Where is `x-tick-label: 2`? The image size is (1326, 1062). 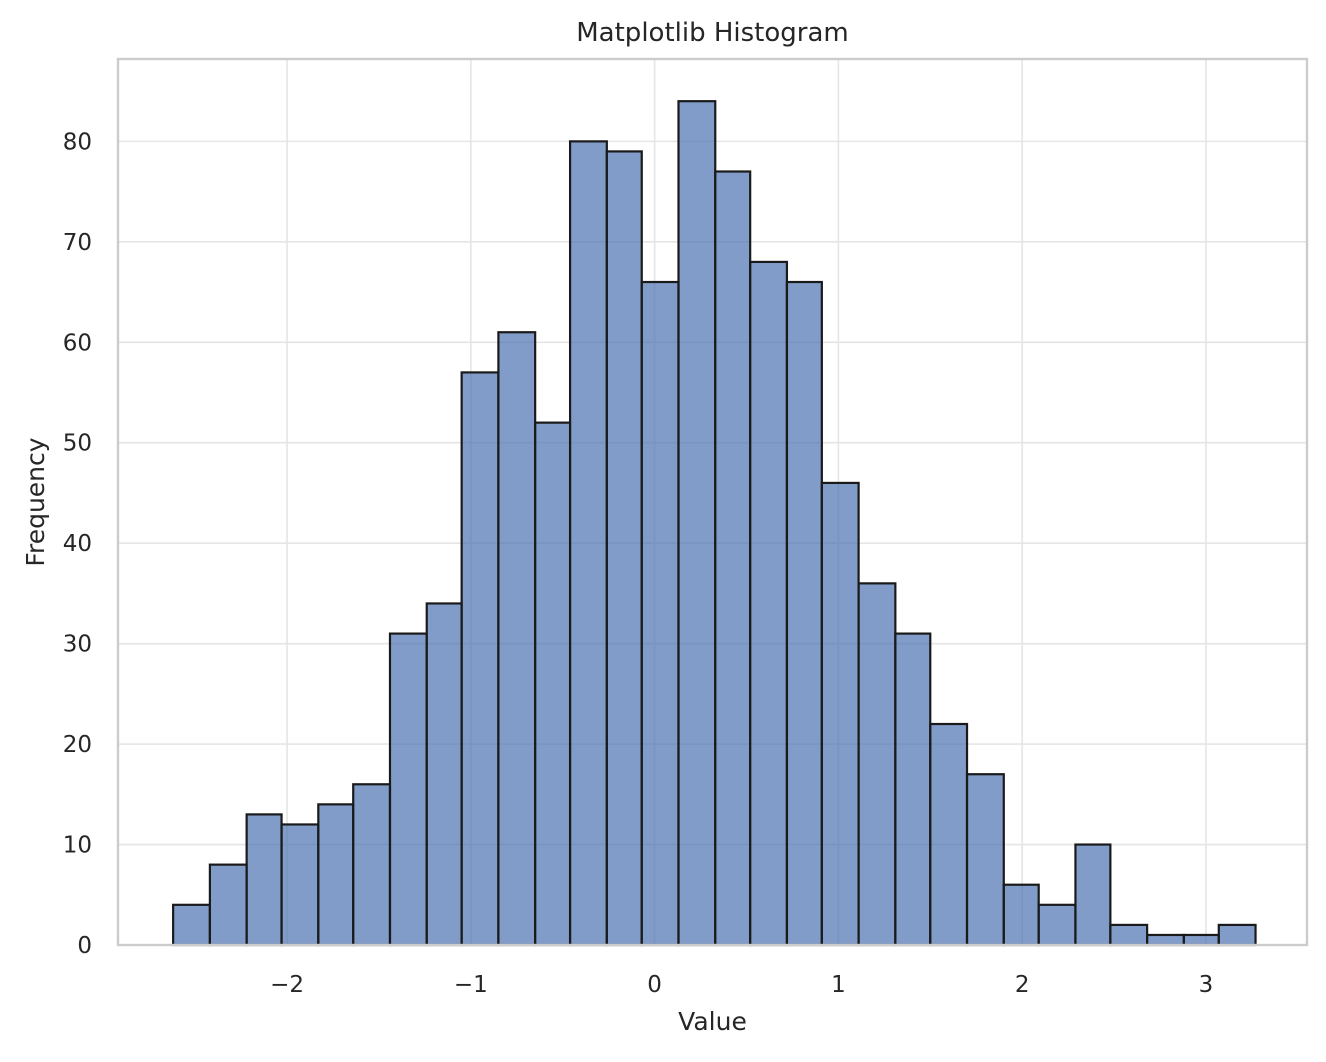 x-tick-label: 2 is located at coordinates (1022, 985).